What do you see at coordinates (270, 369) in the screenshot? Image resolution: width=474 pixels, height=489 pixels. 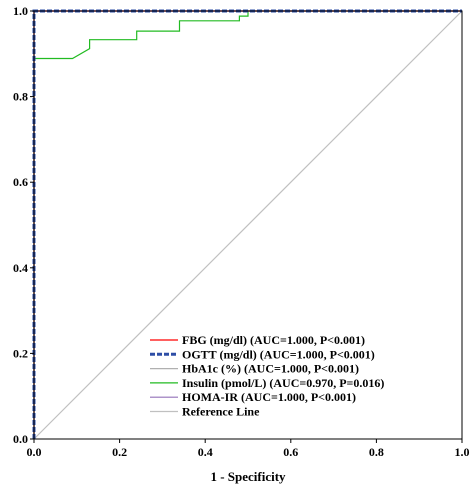 I see `legend-label-2: HbA1c (%) (AUC=1.000, P<0.001)` at bounding box center [270, 369].